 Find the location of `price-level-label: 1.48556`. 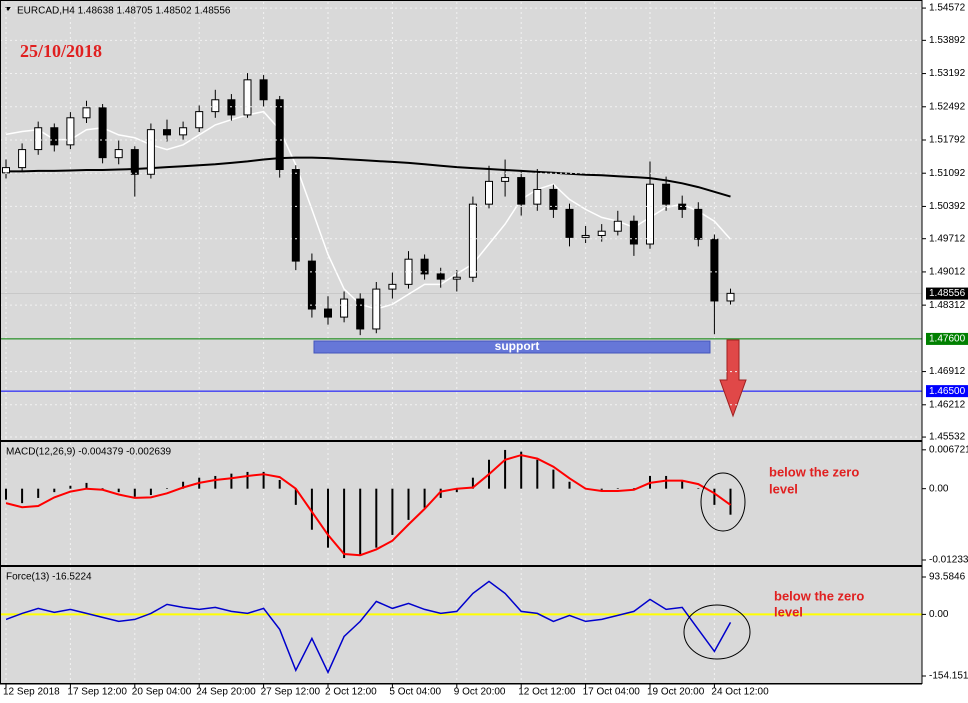

price-level-label: 1.48556 is located at coordinates (947, 293).